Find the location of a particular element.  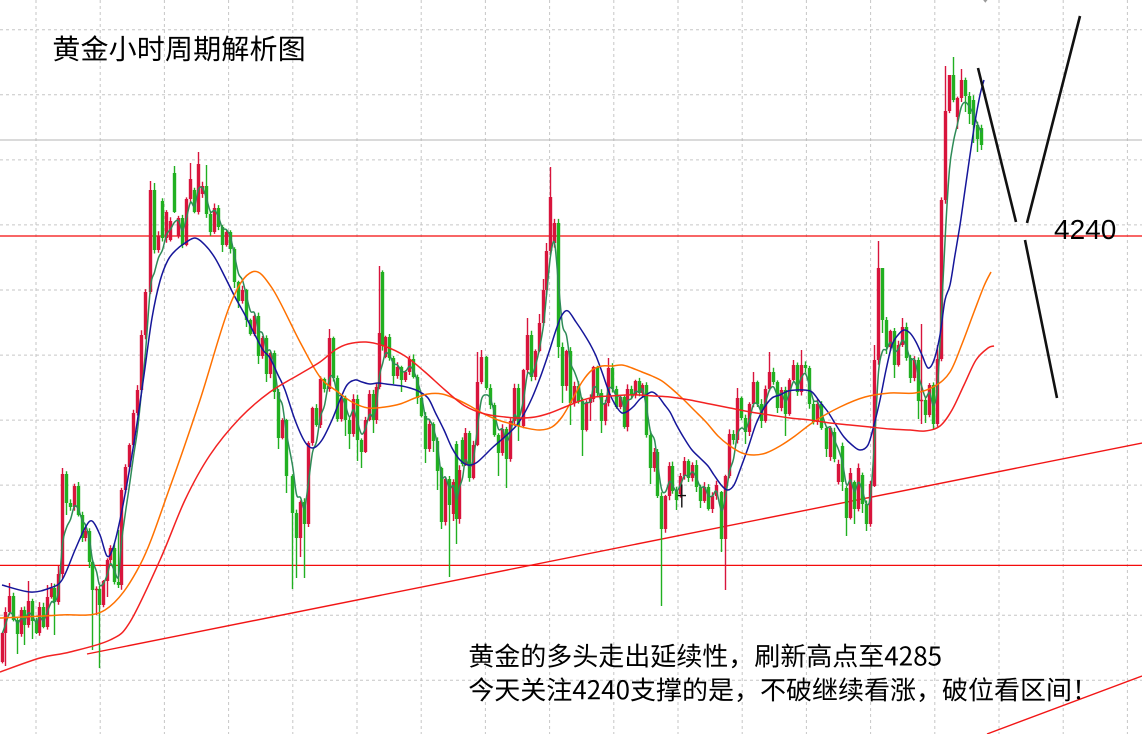

svg-text: 4240 is located at coordinates (1085, 229).